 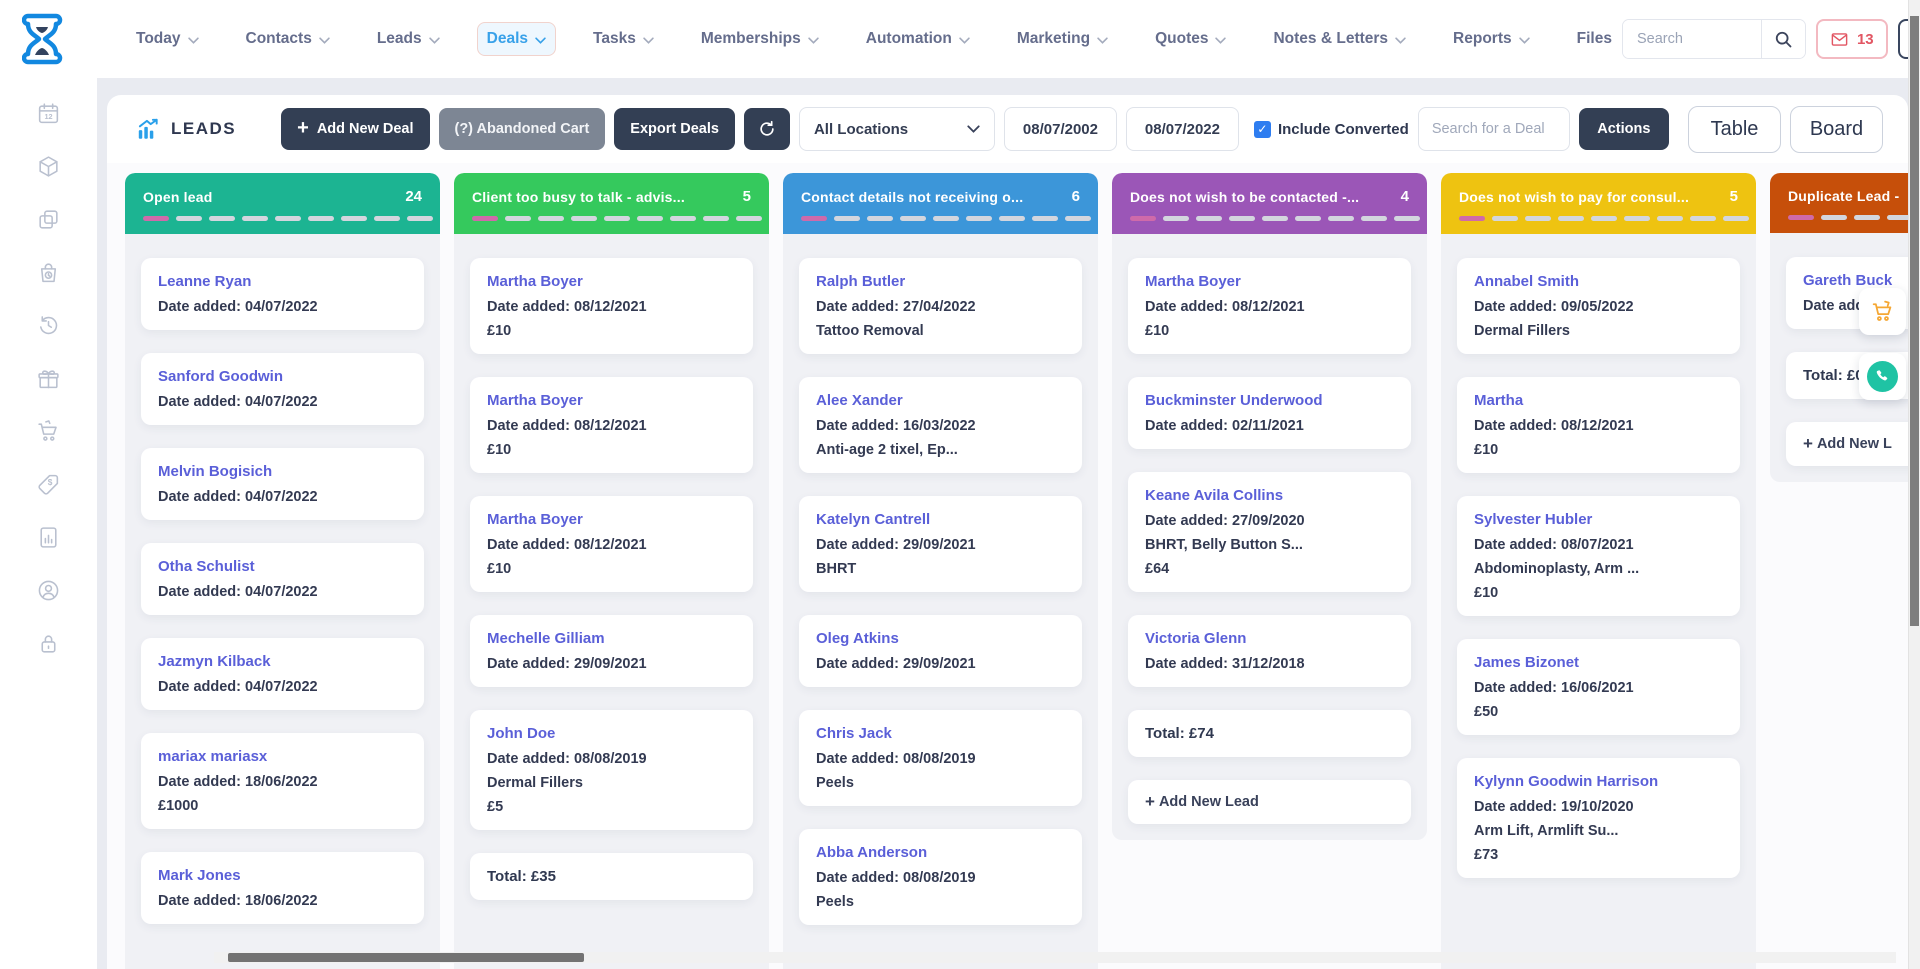 I want to click on date-to-input: 08/07/2022, so click(x=1182, y=129).